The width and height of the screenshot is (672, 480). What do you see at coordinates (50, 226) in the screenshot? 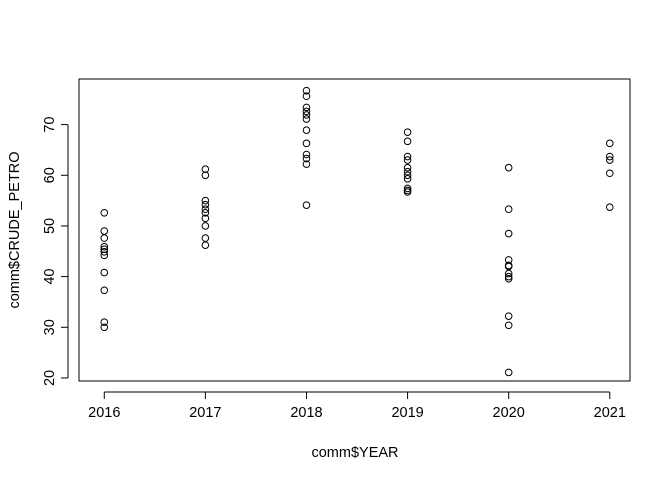
I see `y-tick-label: 50` at bounding box center [50, 226].